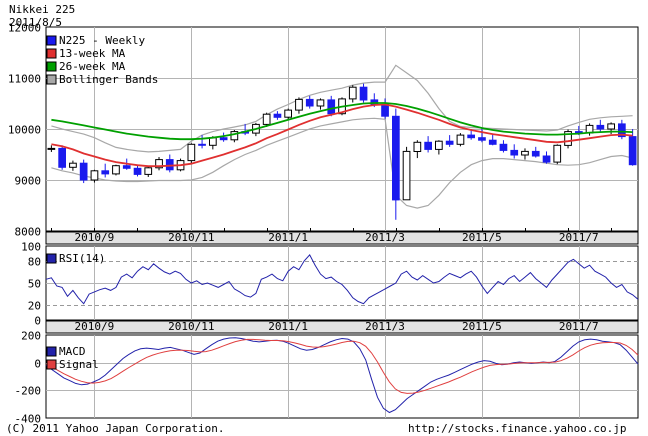 The image size is (648, 436). What do you see at coordinates (24, 79) in the screenshot?
I see `price-axis-label: 11000` at bounding box center [24, 79].